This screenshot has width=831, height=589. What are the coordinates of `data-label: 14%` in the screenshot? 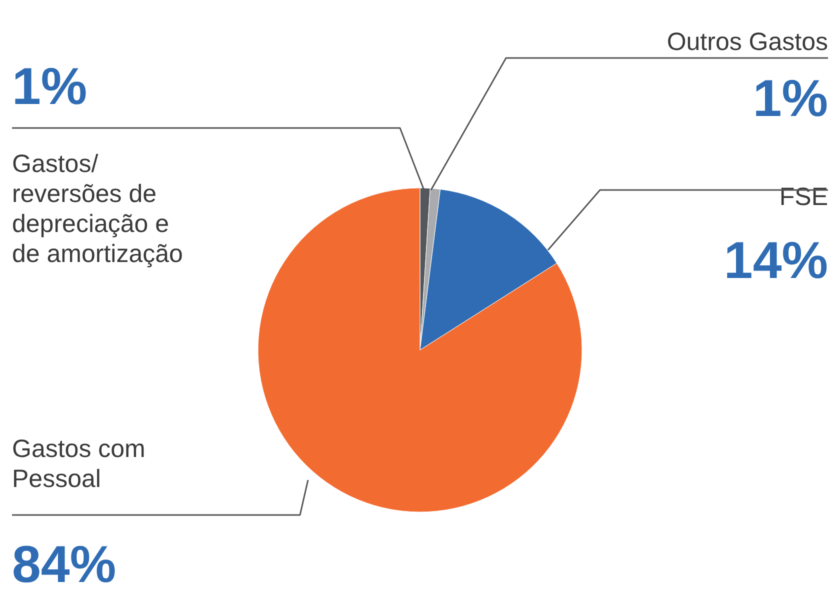 It's located at (776, 261).